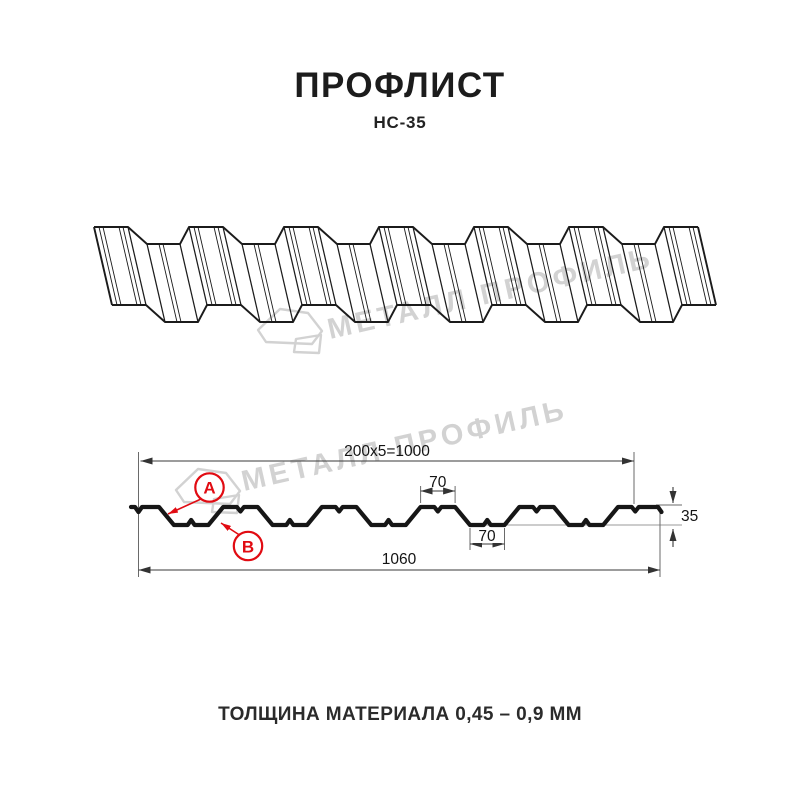 The width and height of the screenshot is (800, 800). I want to click on callout-b-circle, so click(248, 546).